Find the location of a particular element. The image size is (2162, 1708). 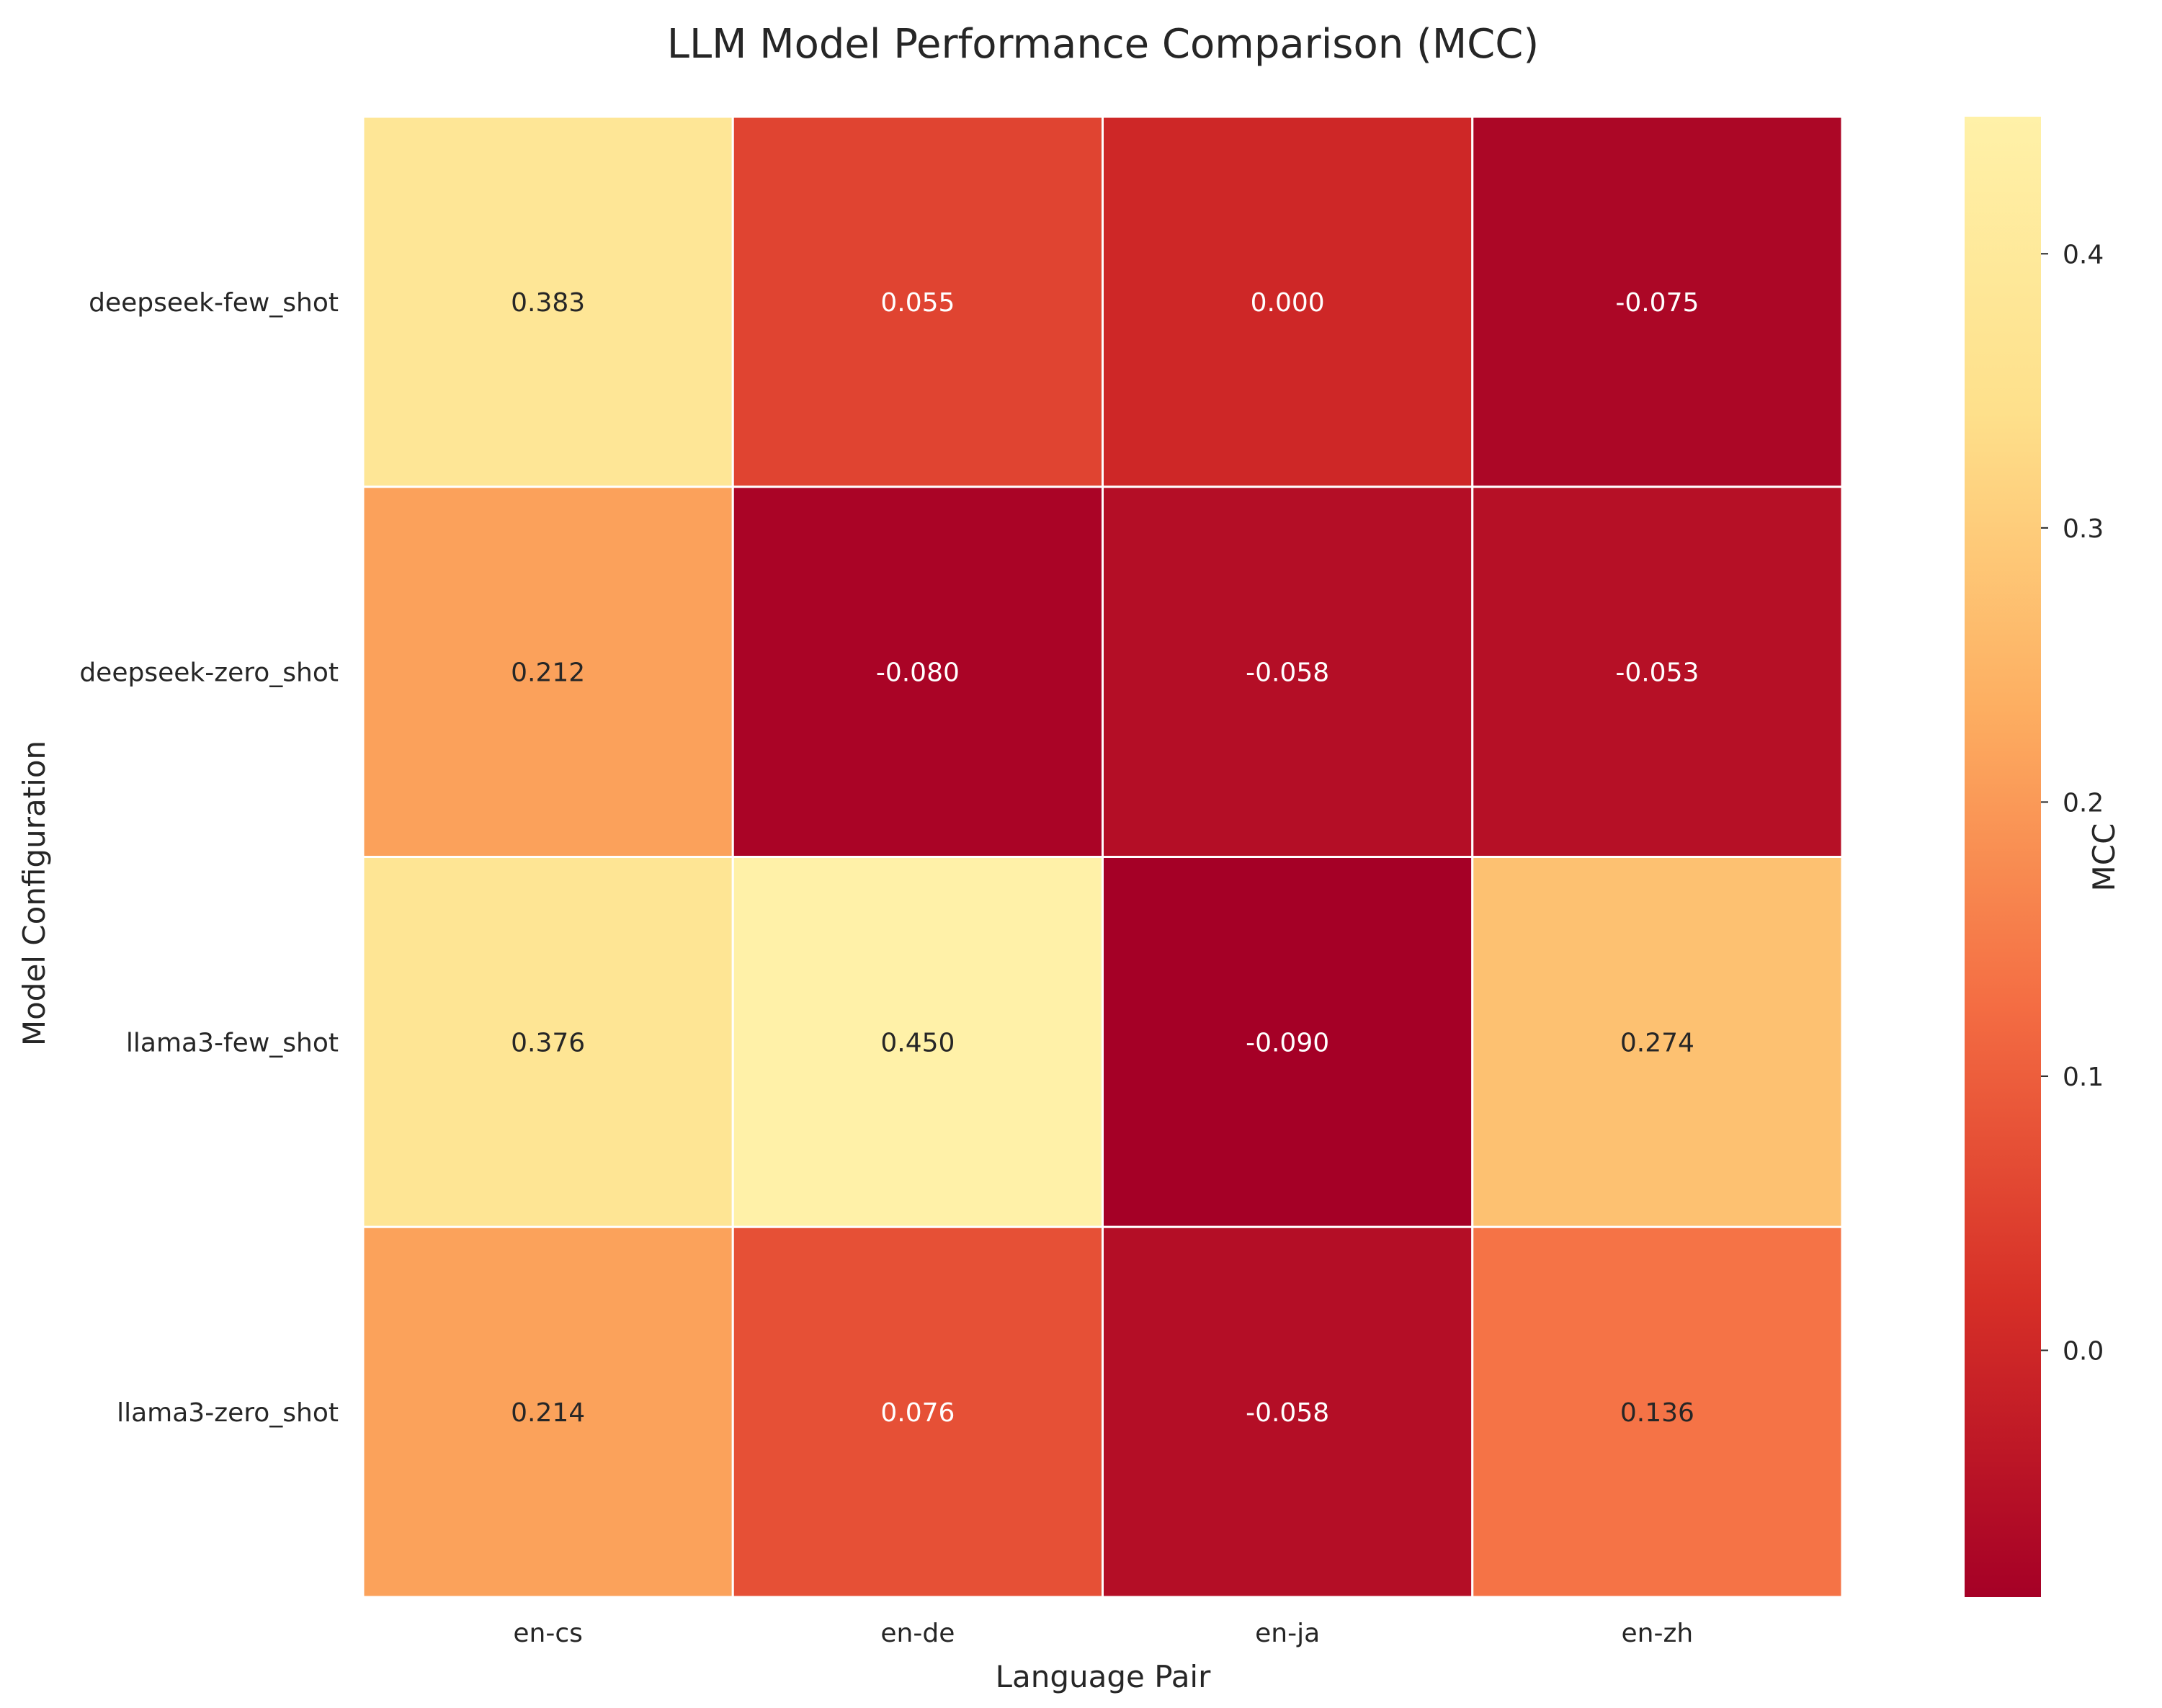

cell-value-label: -0.080 is located at coordinates (918, 673).